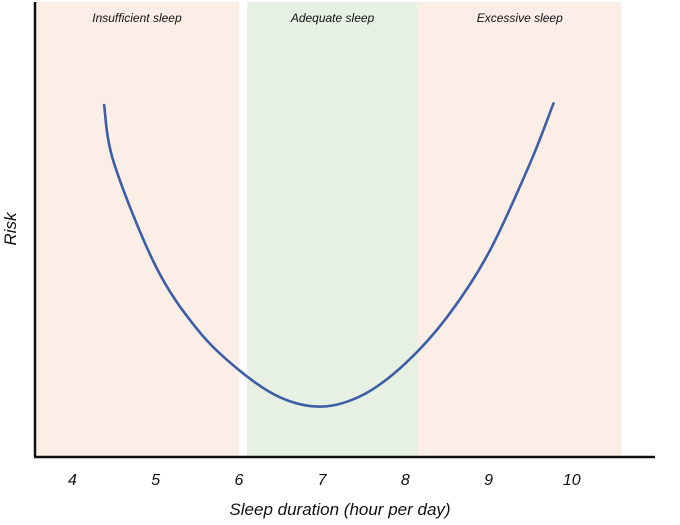 The width and height of the screenshot is (680, 525). Describe the element at coordinates (72, 480) in the screenshot. I see `x-tick-label-4: 4` at that location.